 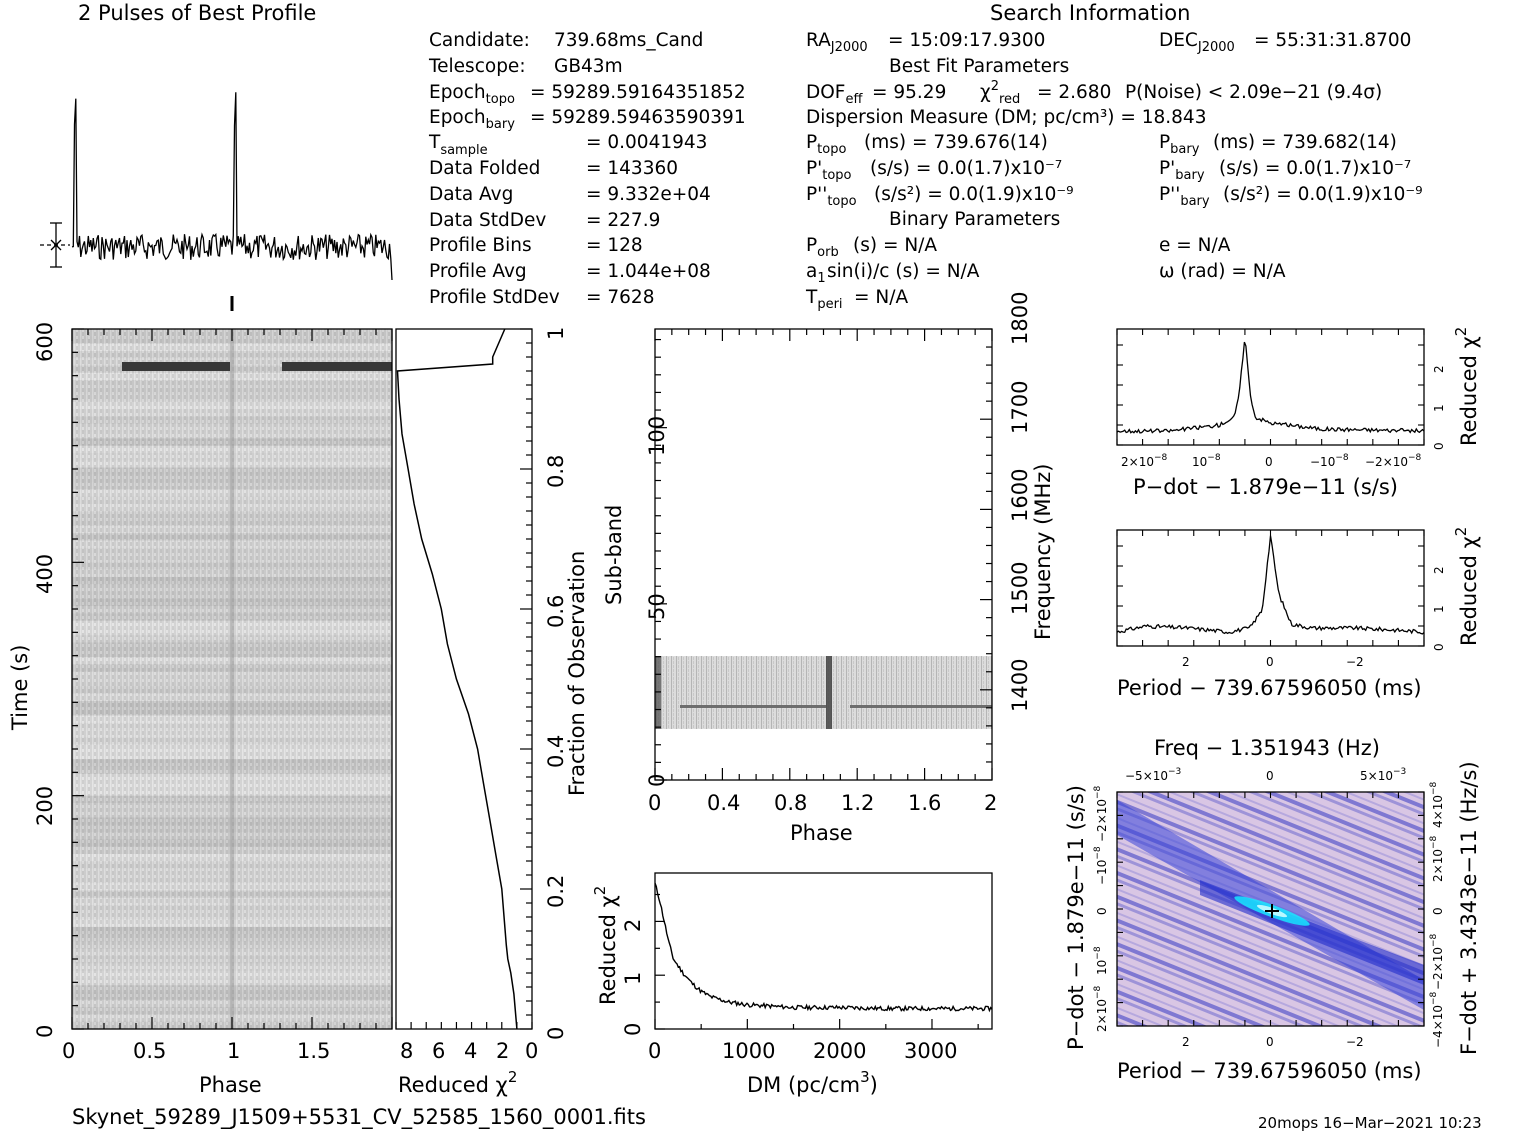 What do you see at coordinates (974, 219) in the screenshot?
I see `binary-header: Binary Parameters` at bounding box center [974, 219].